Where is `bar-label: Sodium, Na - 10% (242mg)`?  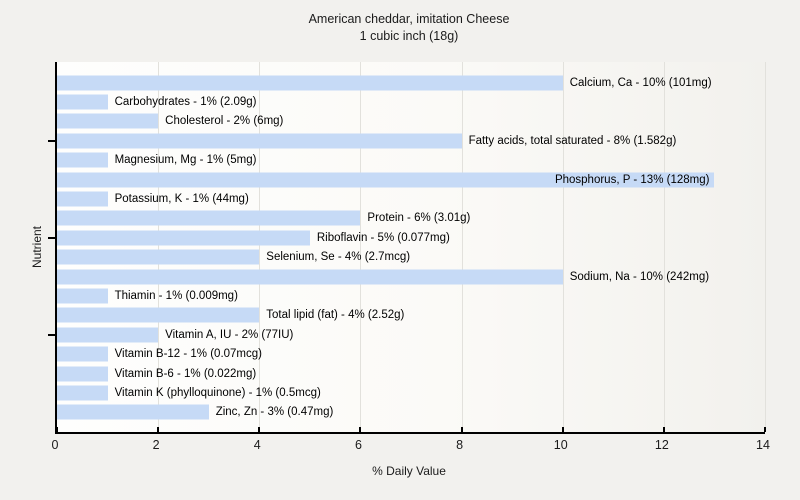
bar-label: Sodium, Na - 10% (242mg) is located at coordinates (639, 276).